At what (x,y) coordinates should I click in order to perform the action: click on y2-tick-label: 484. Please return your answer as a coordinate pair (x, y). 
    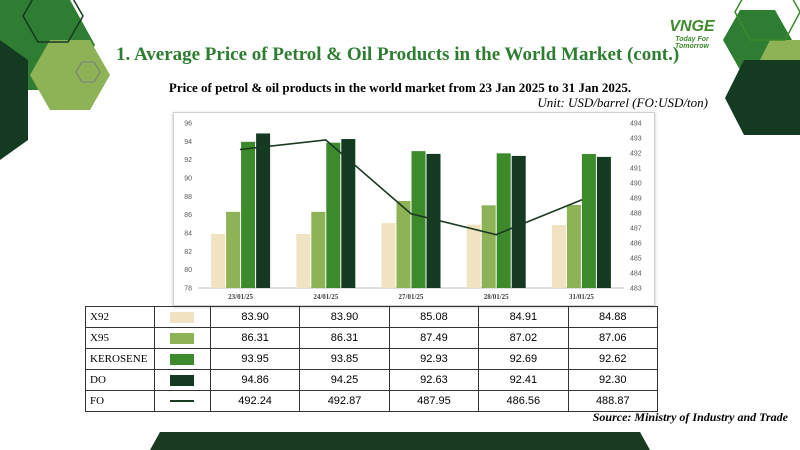
    Looking at the image, I should click on (636, 274).